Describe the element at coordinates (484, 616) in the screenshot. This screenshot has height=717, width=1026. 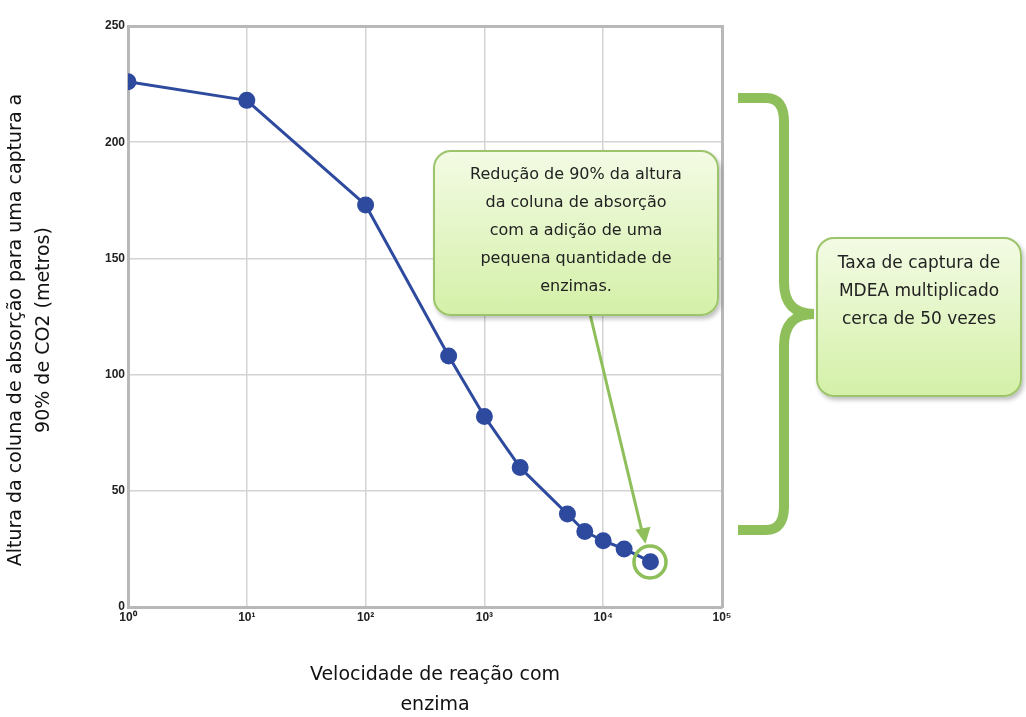
I see `x-tick-label: 10³` at that location.